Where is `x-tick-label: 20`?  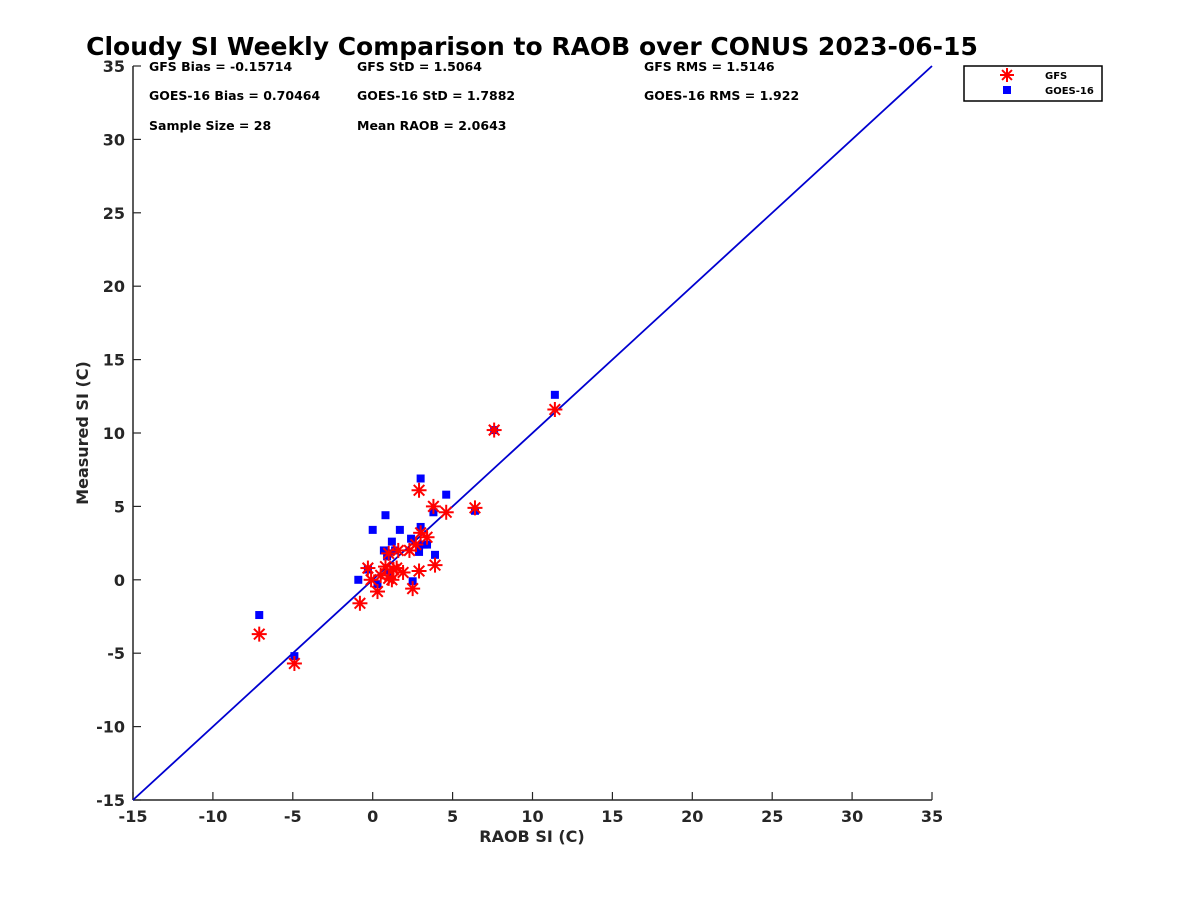
x-tick-label: 20 is located at coordinates (692, 816).